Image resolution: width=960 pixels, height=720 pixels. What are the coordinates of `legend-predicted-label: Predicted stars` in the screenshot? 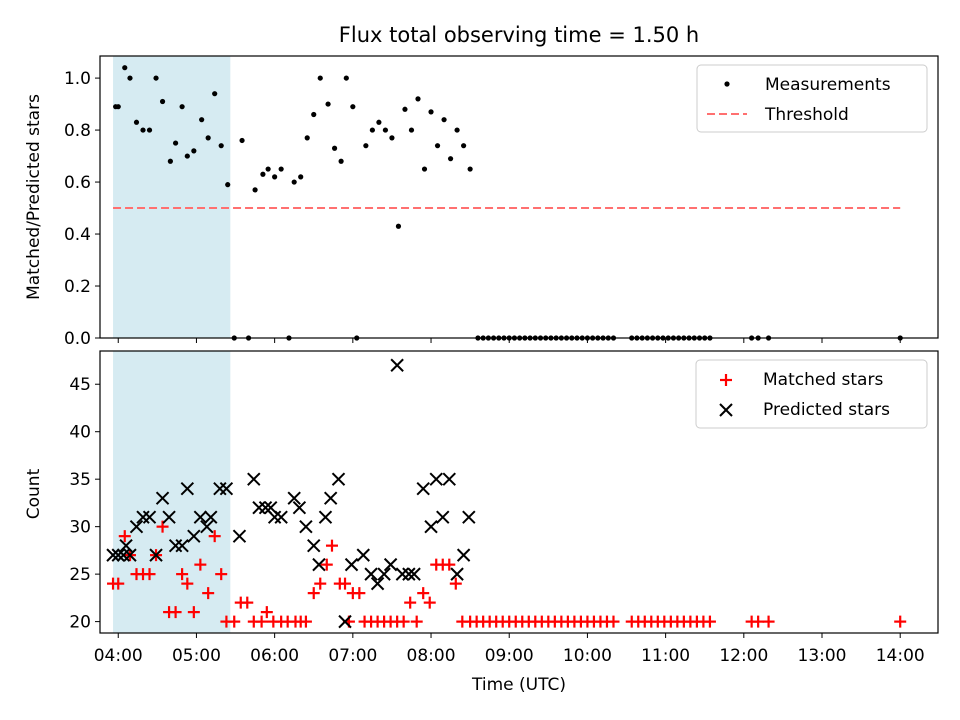 It's located at (826, 410).